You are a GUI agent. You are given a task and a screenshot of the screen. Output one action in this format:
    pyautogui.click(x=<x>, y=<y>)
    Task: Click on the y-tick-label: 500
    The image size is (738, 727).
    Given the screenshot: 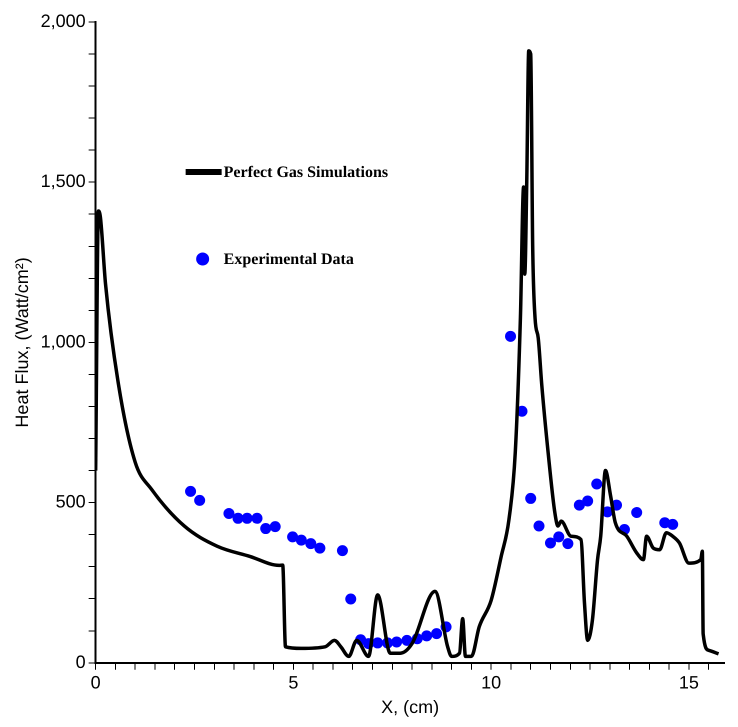 What is the action you would take?
    pyautogui.click(x=71, y=502)
    